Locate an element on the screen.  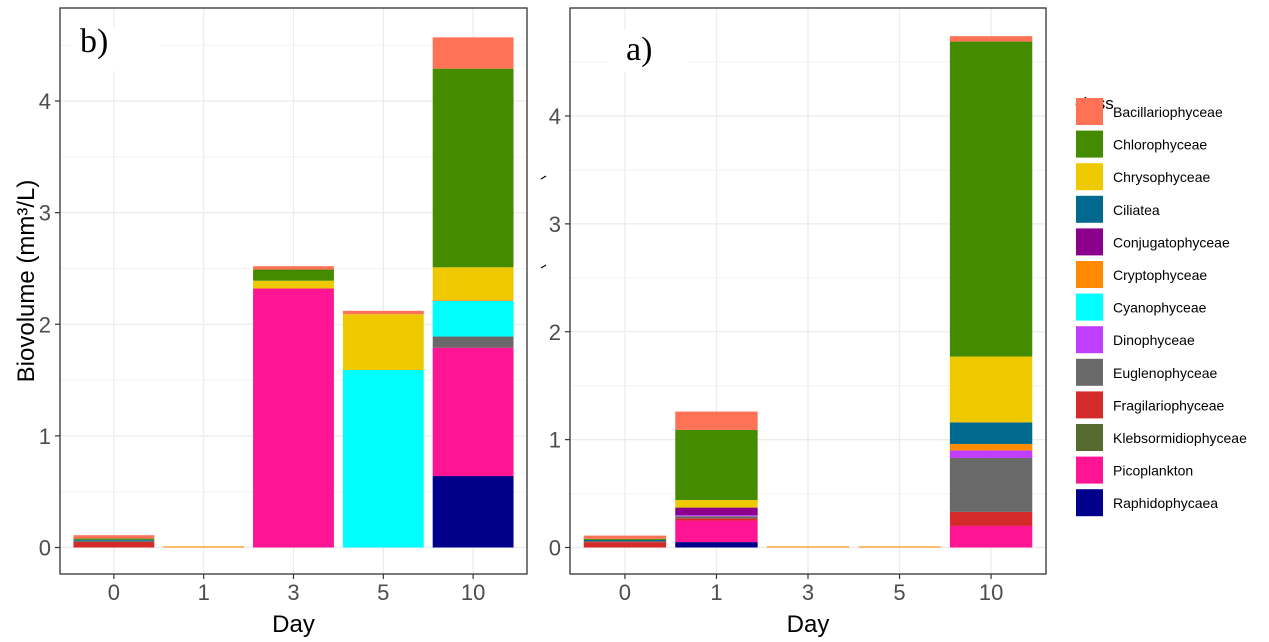
legend-item: Cyanophyceae is located at coordinates (1141, 307).